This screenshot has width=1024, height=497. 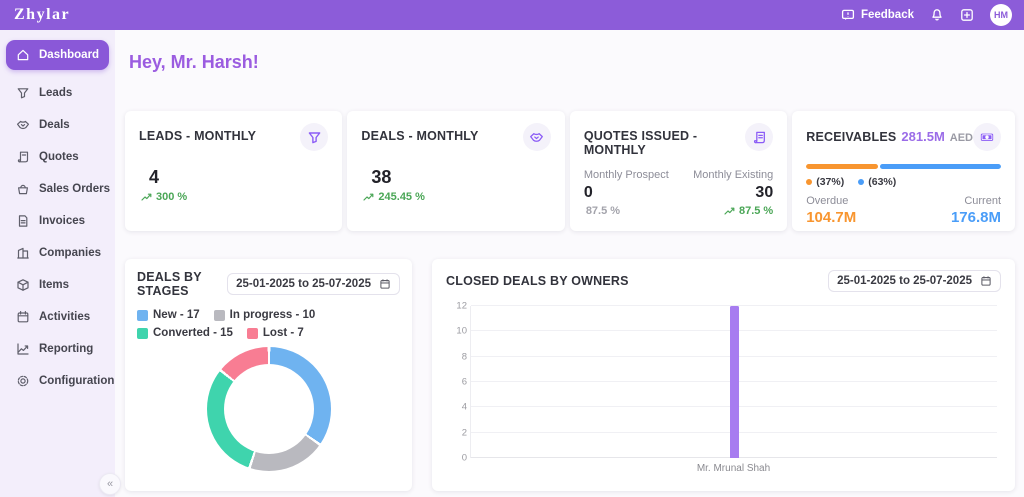 I want to click on x-axis-label: Mr. Mrunal Shah, so click(x=733, y=468).